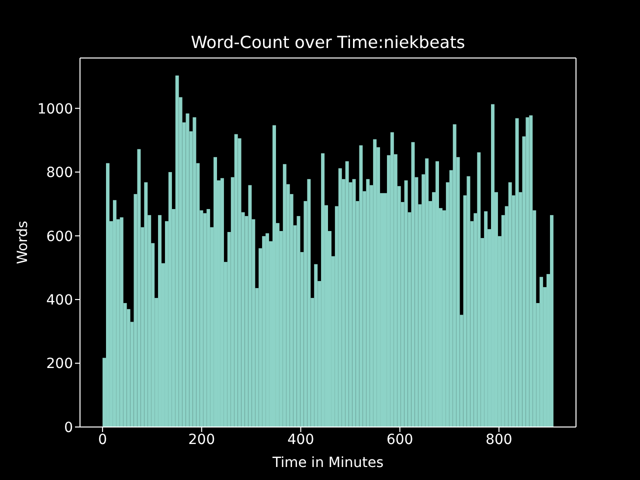 The image size is (640, 480). I want to click on x-tick-label: 0, so click(103, 440).